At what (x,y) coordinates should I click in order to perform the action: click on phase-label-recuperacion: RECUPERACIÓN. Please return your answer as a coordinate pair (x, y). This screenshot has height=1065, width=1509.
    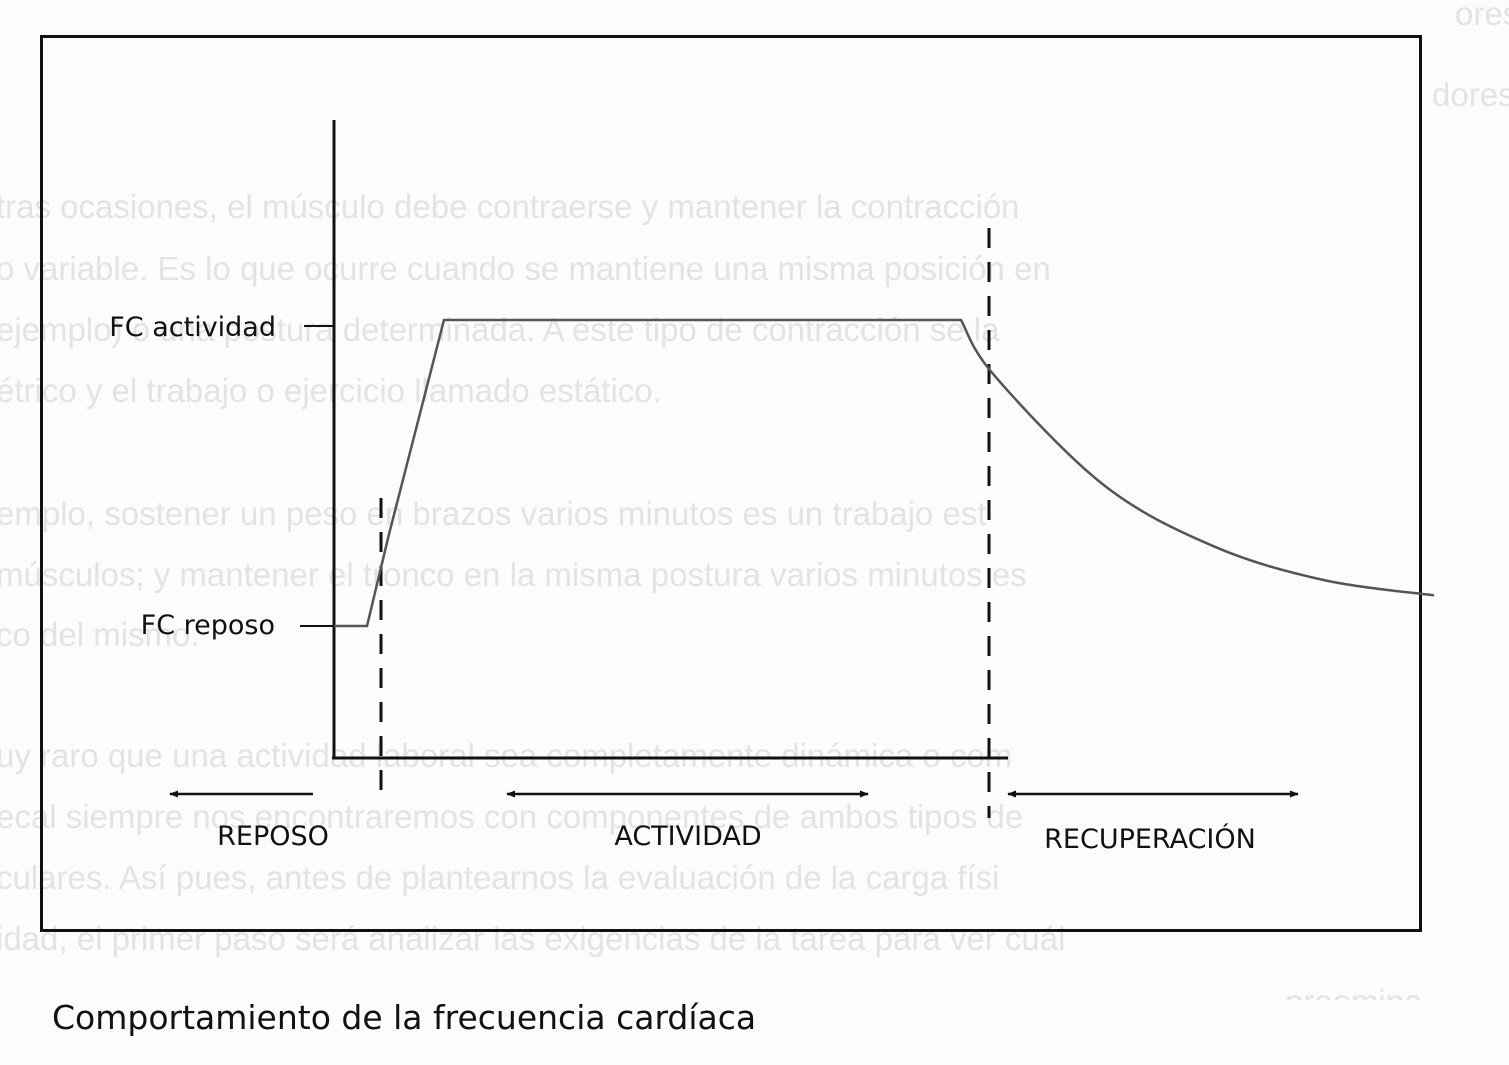
    Looking at the image, I should click on (1150, 839).